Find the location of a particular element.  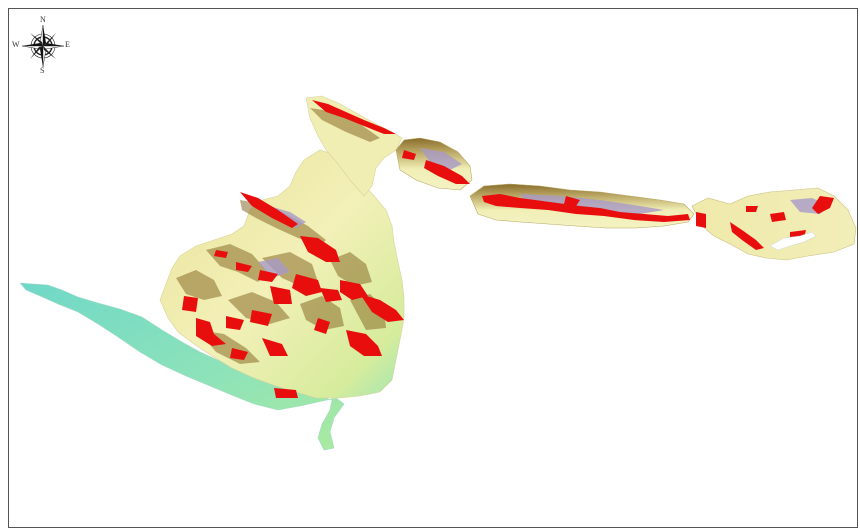

compass-label-west: W is located at coordinates (16, 44).